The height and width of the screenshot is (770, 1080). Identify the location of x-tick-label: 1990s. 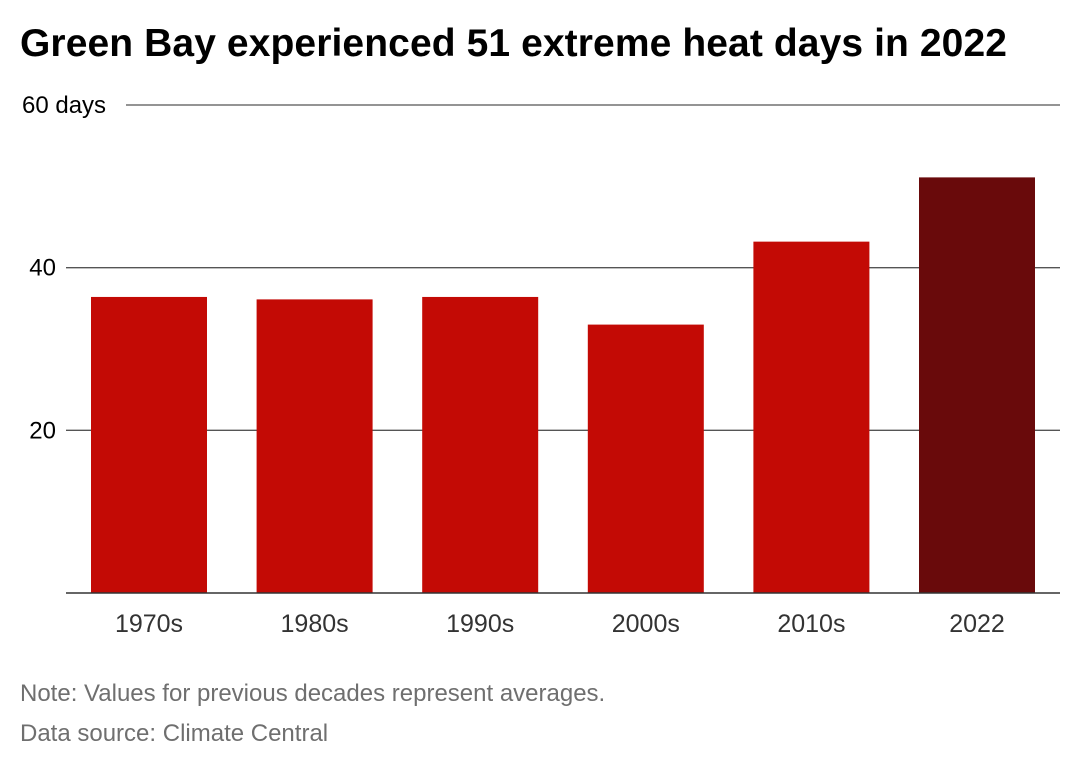
(480, 624).